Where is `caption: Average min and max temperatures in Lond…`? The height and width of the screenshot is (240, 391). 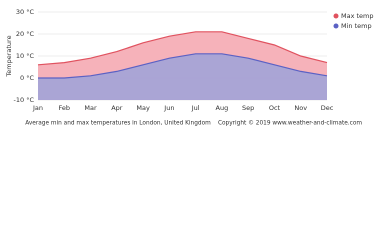 caption: Average min and max temperatures in Lond… is located at coordinates (118, 124).